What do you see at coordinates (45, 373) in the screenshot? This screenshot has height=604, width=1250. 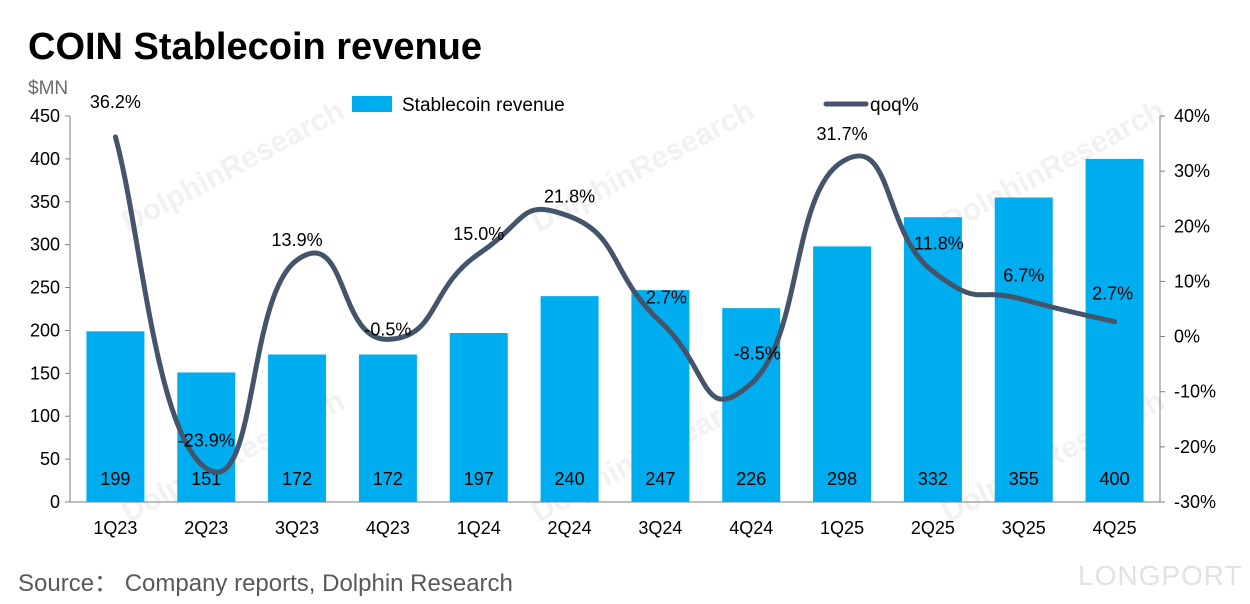 I see `y-left-tick-label: 150` at bounding box center [45, 373].